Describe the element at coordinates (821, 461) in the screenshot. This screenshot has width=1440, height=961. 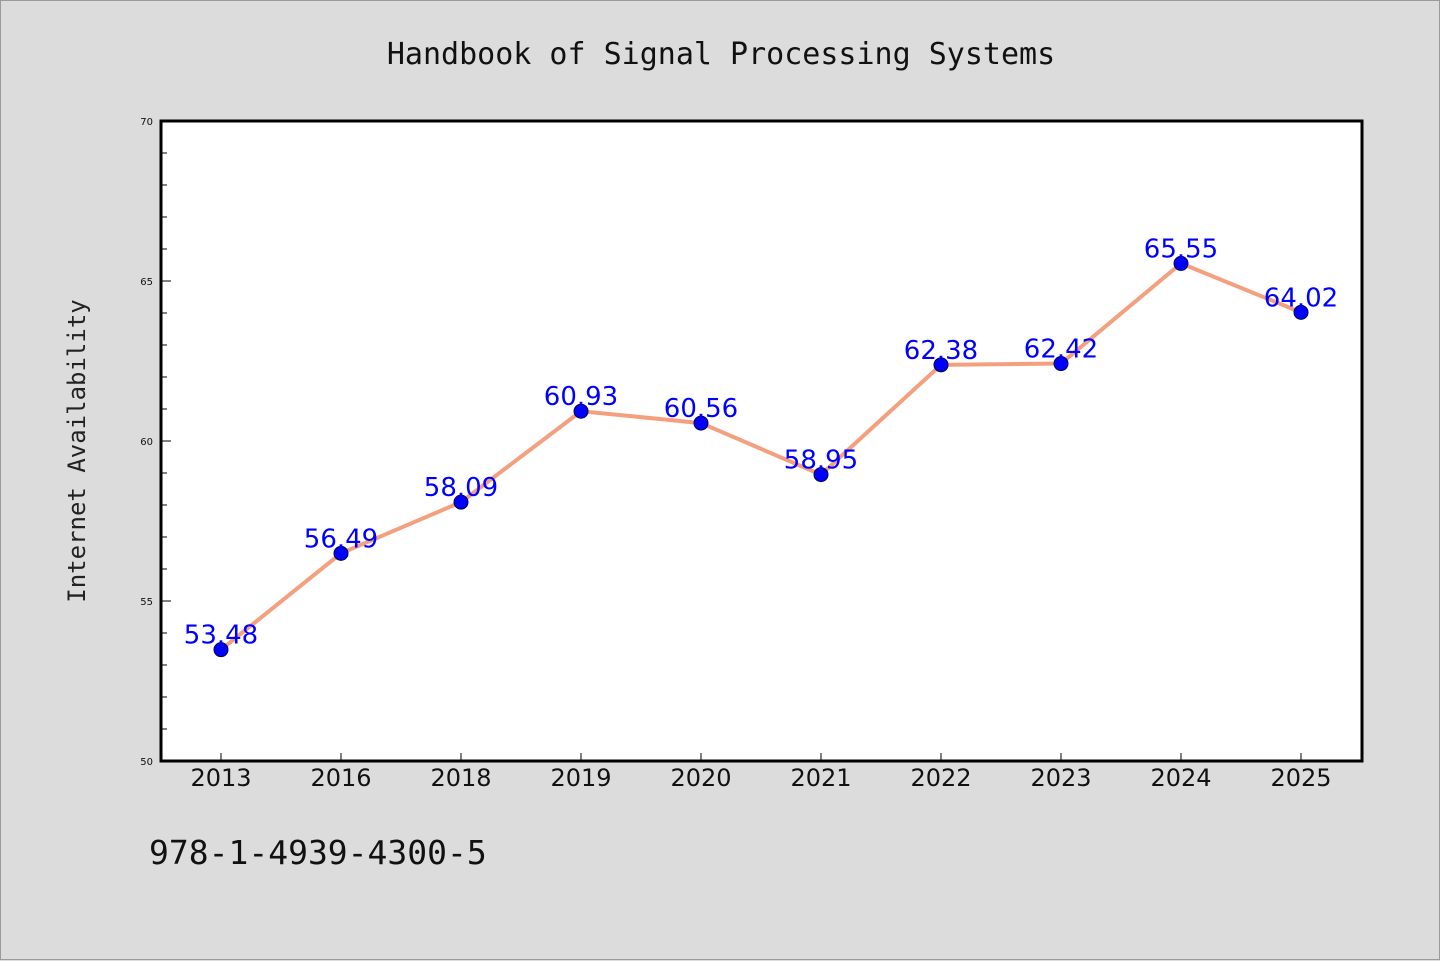
I see `data-label: 58.95` at that location.